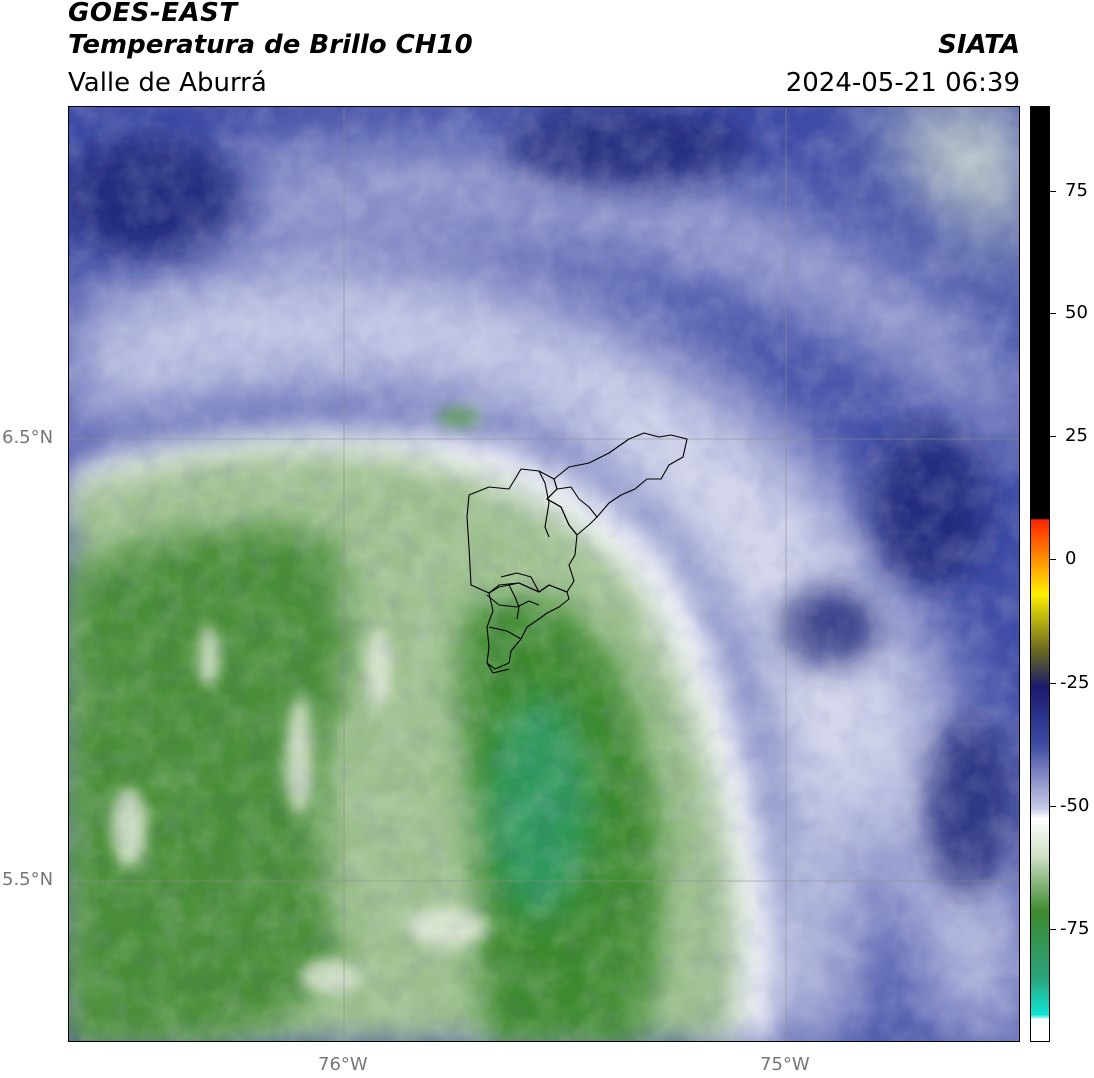 The width and height of the screenshot is (1094, 1078). What do you see at coordinates (979, 45) in the screenshot?
I see `brand-label: SIATA` at bounding box center [979, 45].